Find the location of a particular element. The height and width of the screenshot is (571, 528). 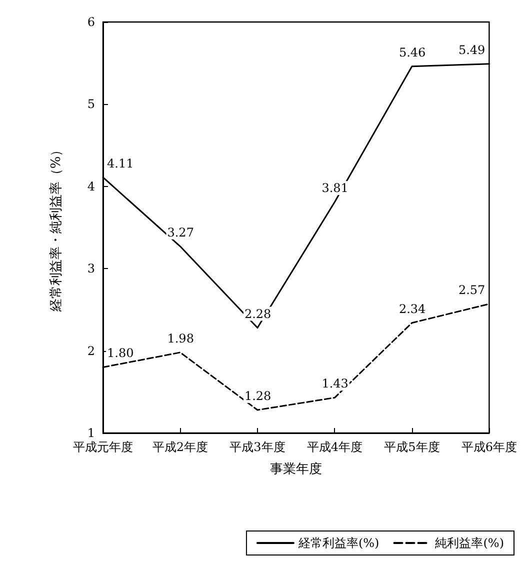

x-tick-label: 平成4年度 is located at coordinates (334, 447).